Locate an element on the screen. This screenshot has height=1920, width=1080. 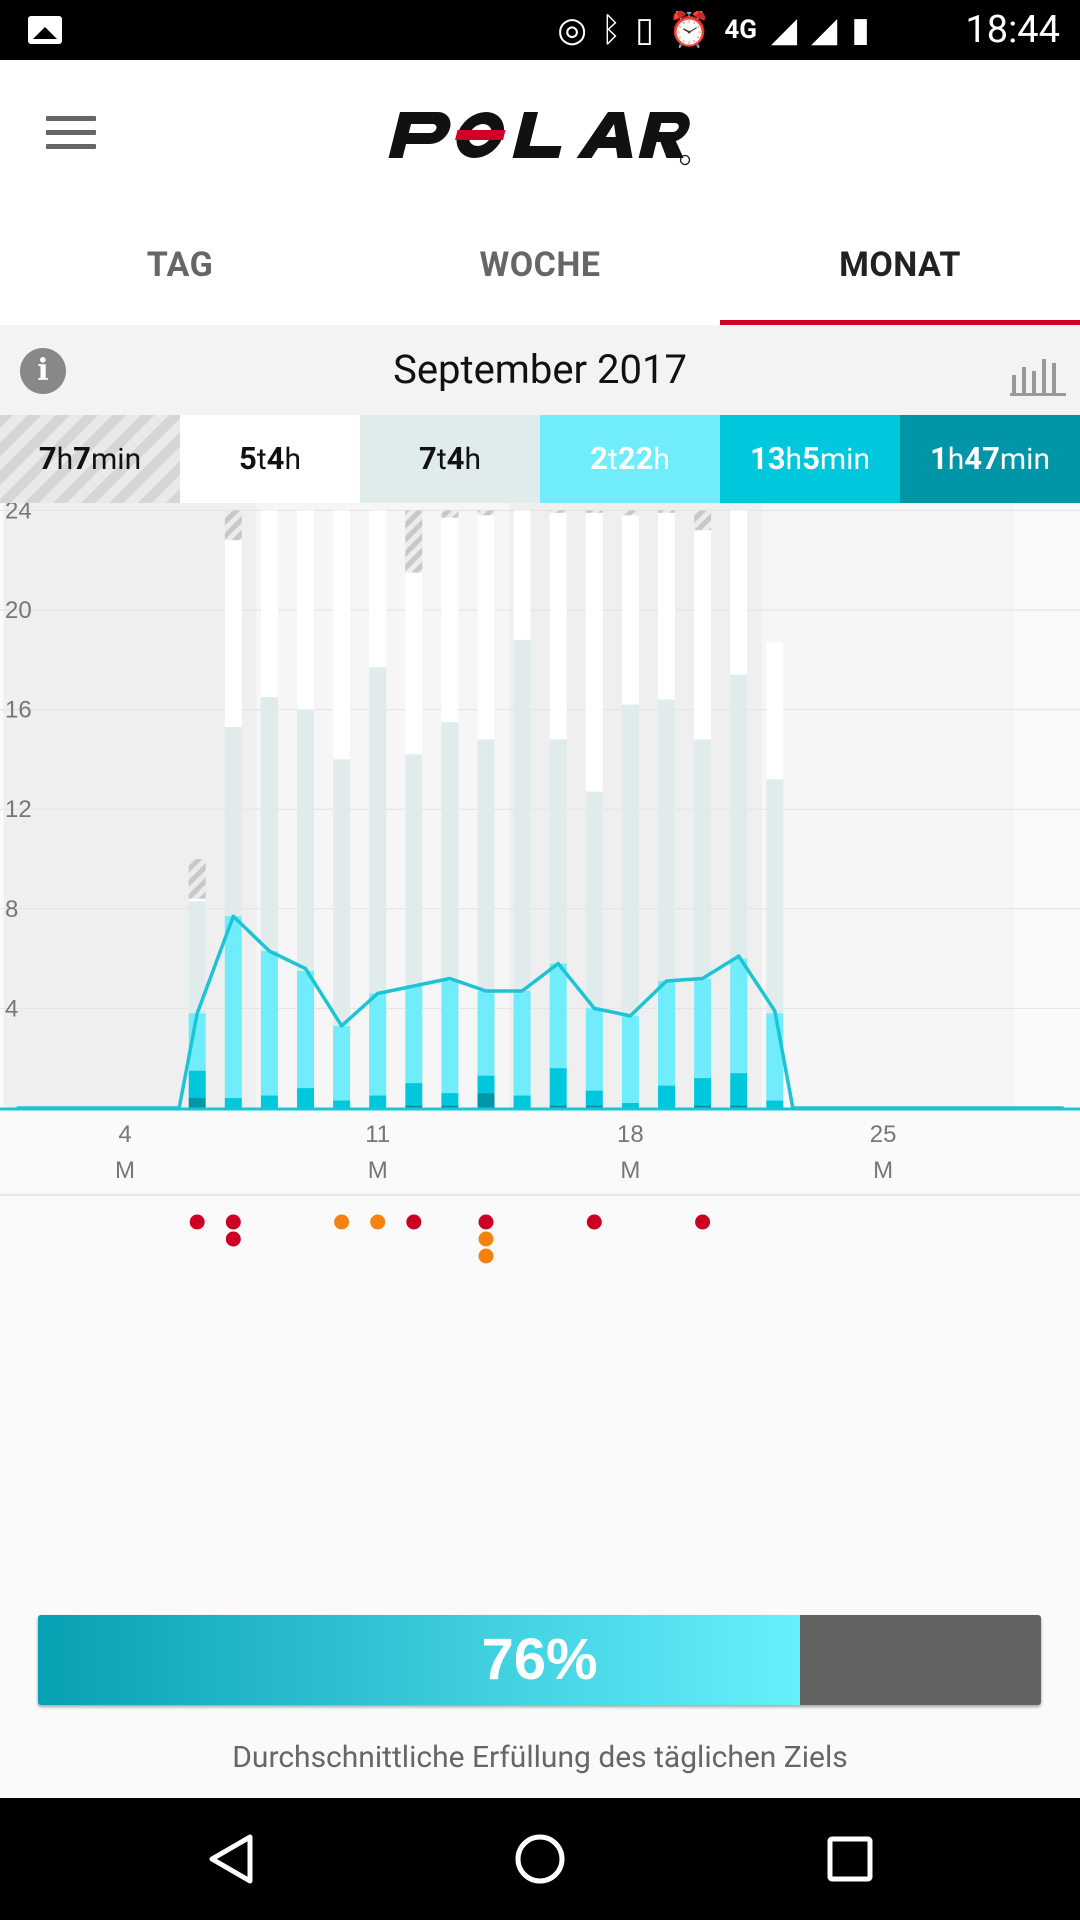
x-tick-label: 11 is located at coordinates (377, 1134).